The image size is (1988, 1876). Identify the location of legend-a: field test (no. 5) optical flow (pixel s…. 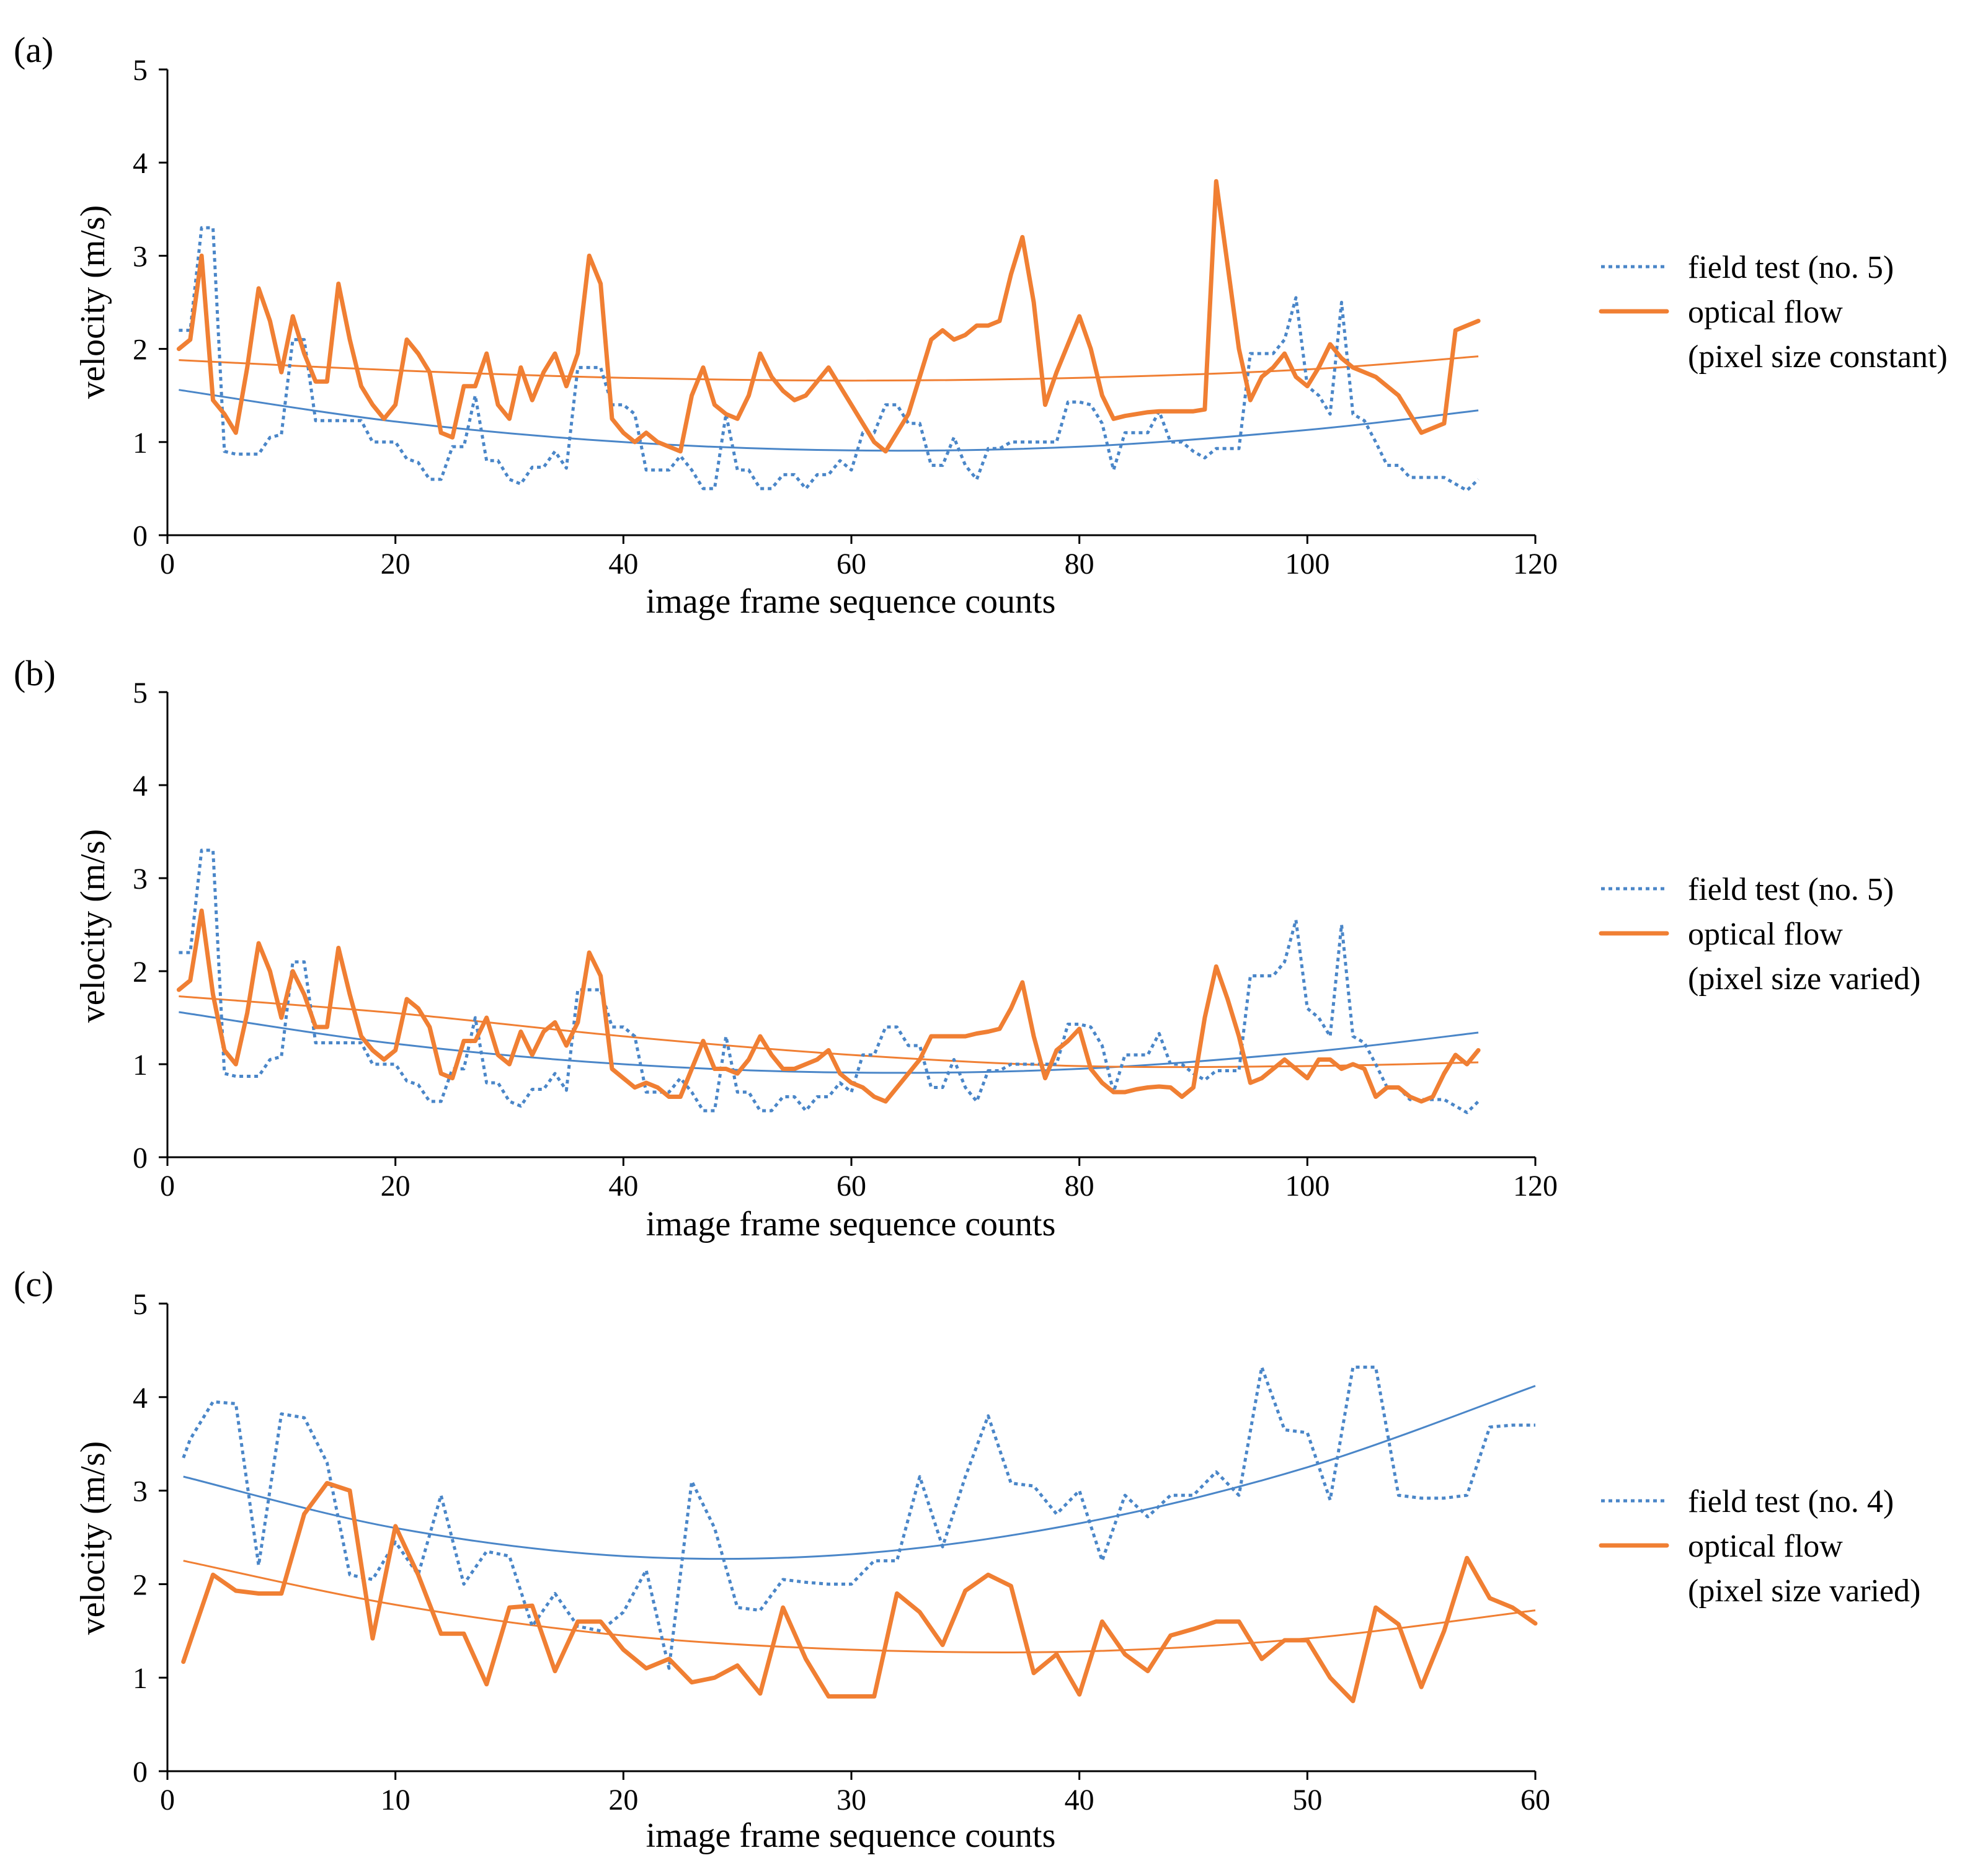
(1773, 312).